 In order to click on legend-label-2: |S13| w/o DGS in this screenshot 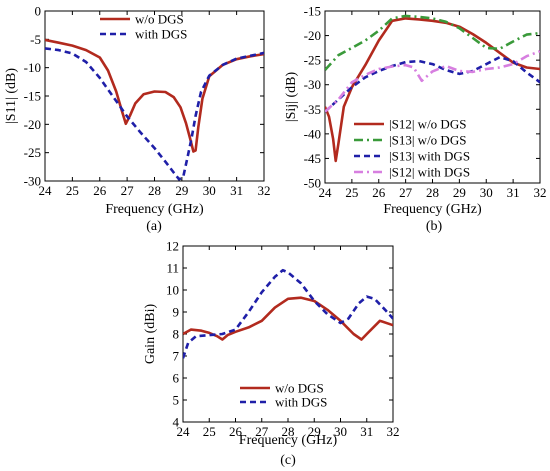, I will do `click(427, 140)`.